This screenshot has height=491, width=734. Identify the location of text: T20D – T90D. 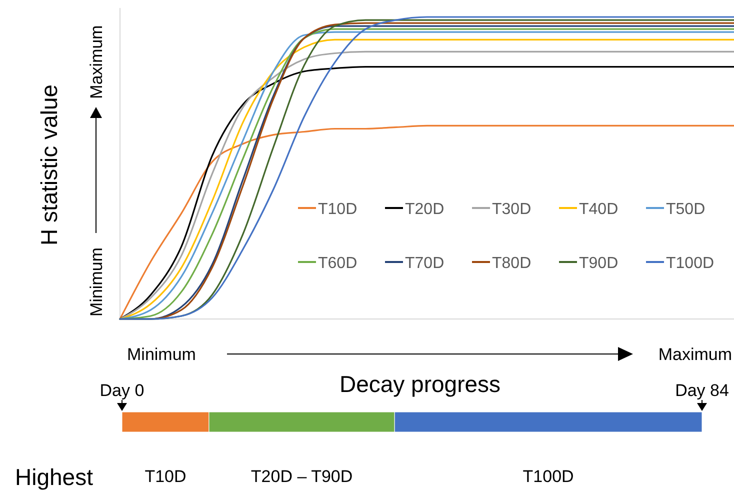
(301, 476).